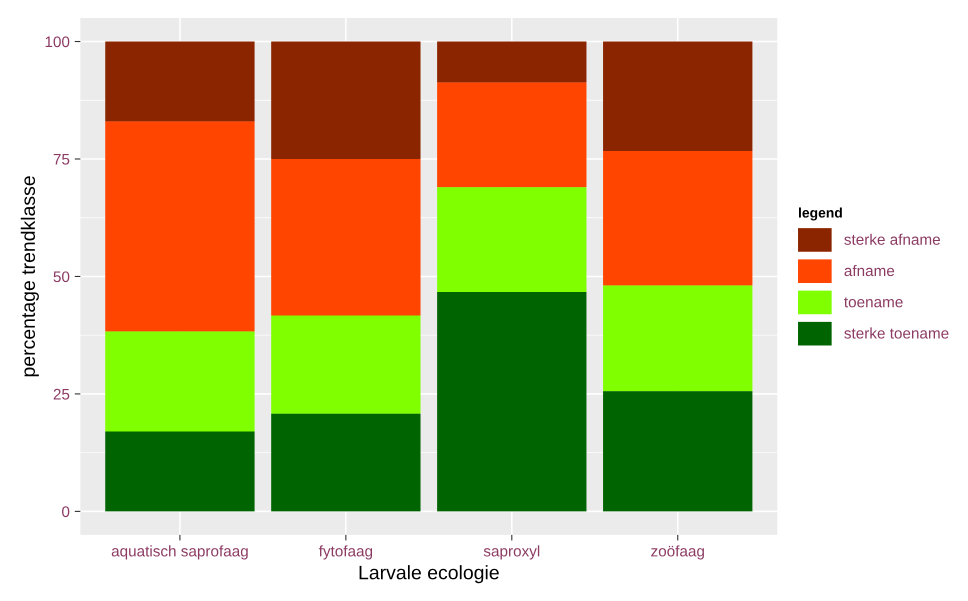 This screenshot has height=601, width=968. What do you see at coordinates (677, 552) in the screenshot?
I see `x-tick-label: zoöfaag` at bounding box center [677, 552].